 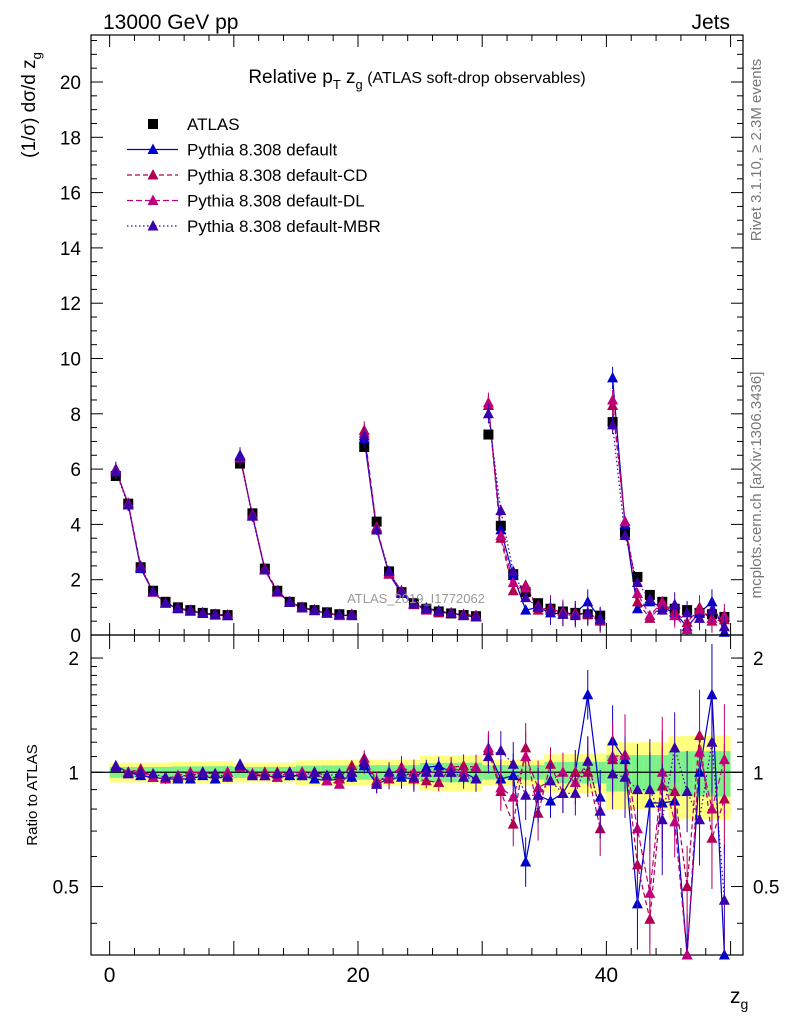 What do you see at coordinates (75, 581) in the screenshot?
I see `main-y-tick-label: 2` at bounding box center [75, 581].